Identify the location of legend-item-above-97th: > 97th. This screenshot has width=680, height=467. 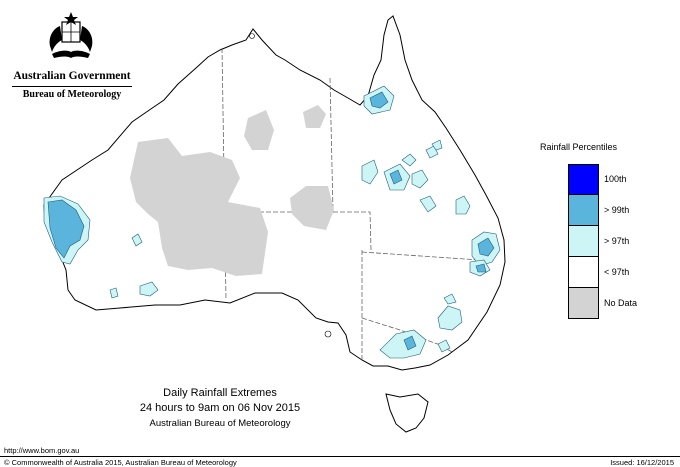
(595, 241).